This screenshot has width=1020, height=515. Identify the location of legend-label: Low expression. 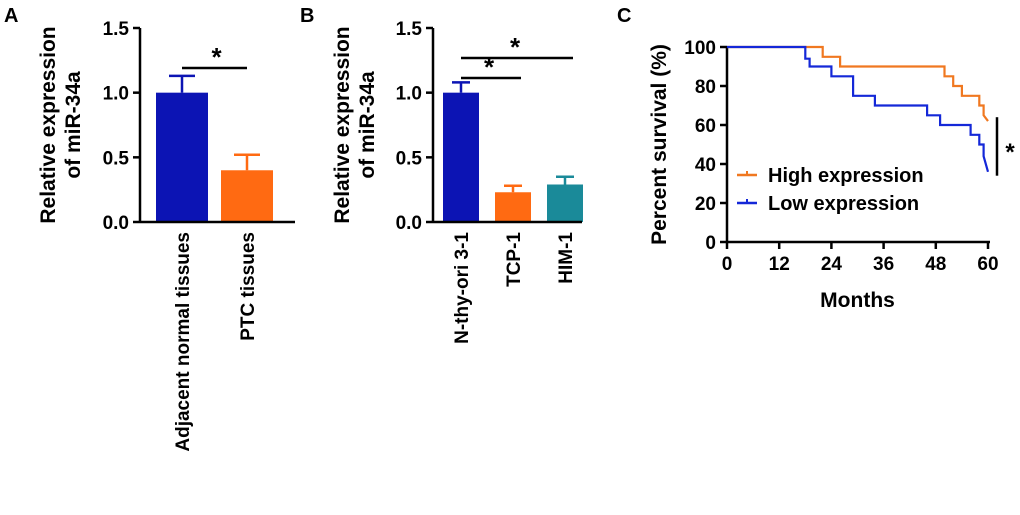
(843, 204).